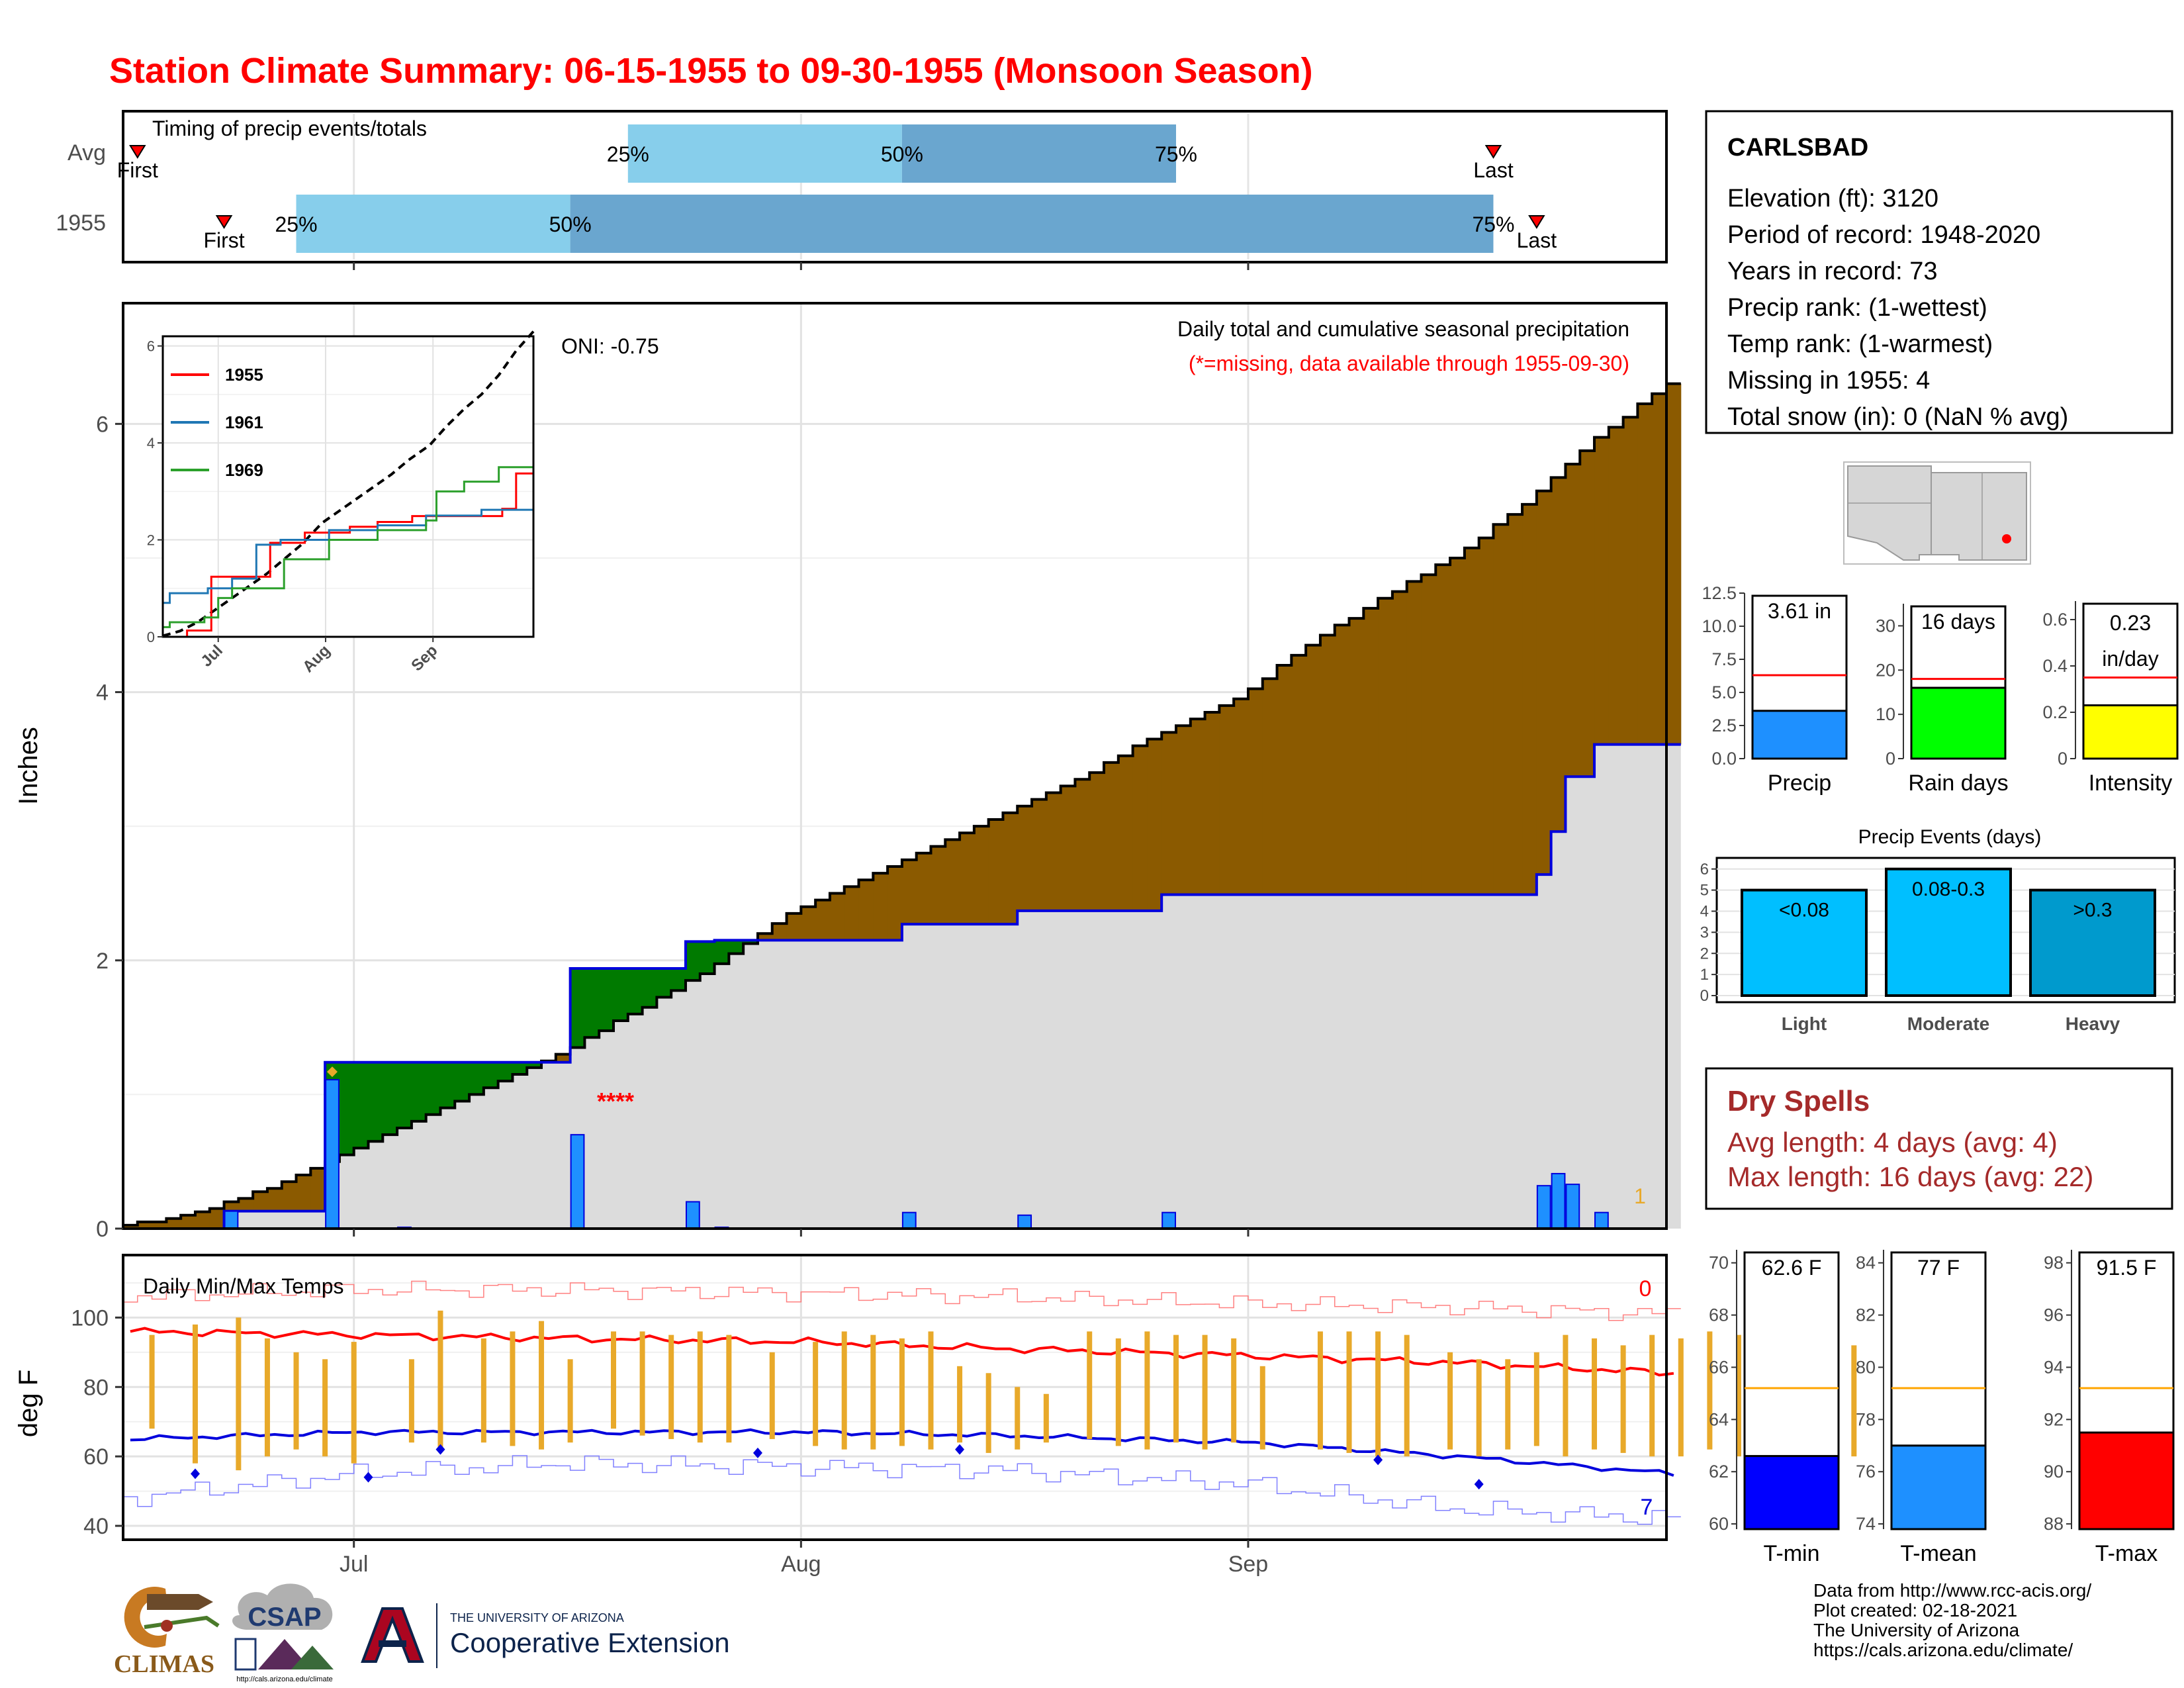  I want to click on month-label: Sep, so click(1248, 1564).